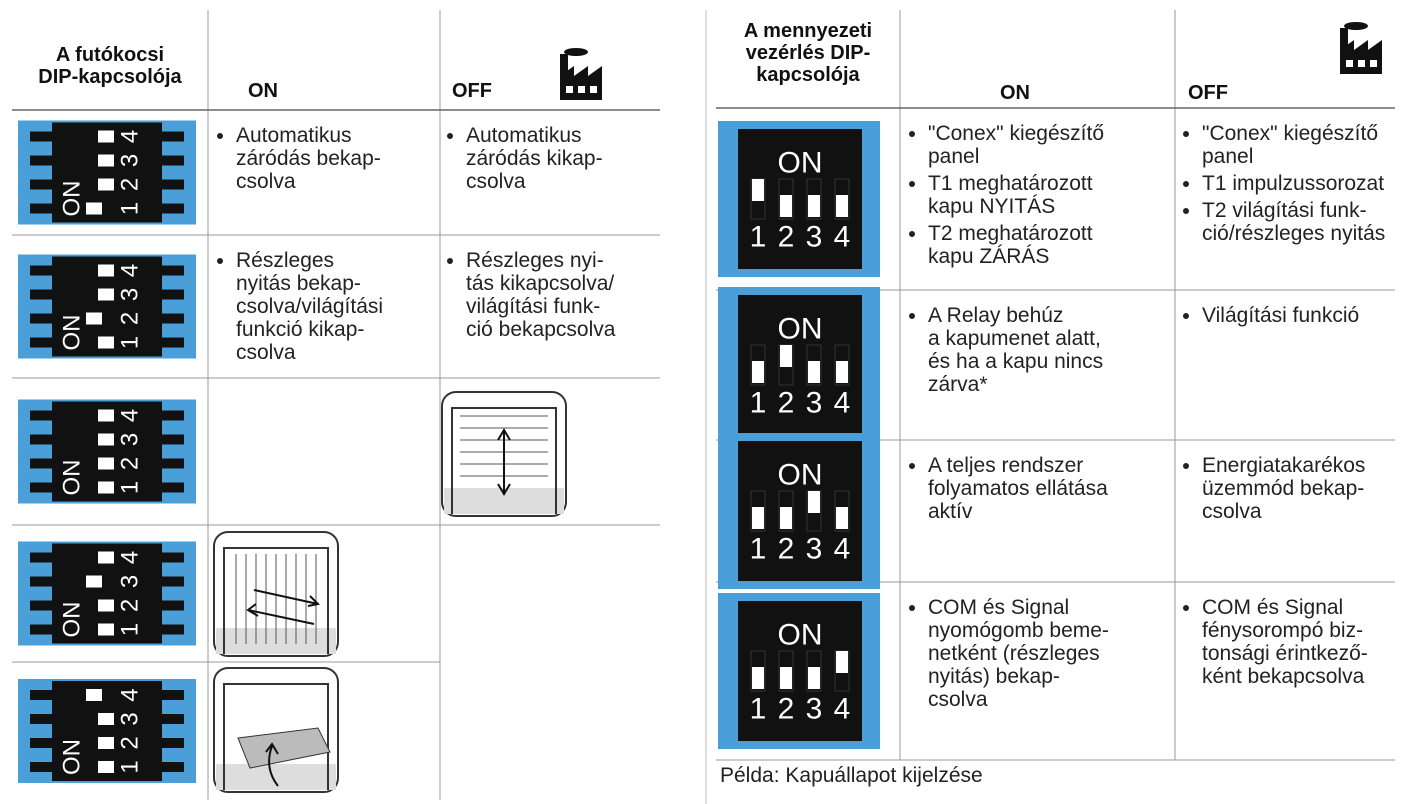 Image resolution: width=1403 pixels, height=804 pixels. I want to click on bullet-text: T2 meghatározott kapu ZÁRÁS, so click(1055, 245).